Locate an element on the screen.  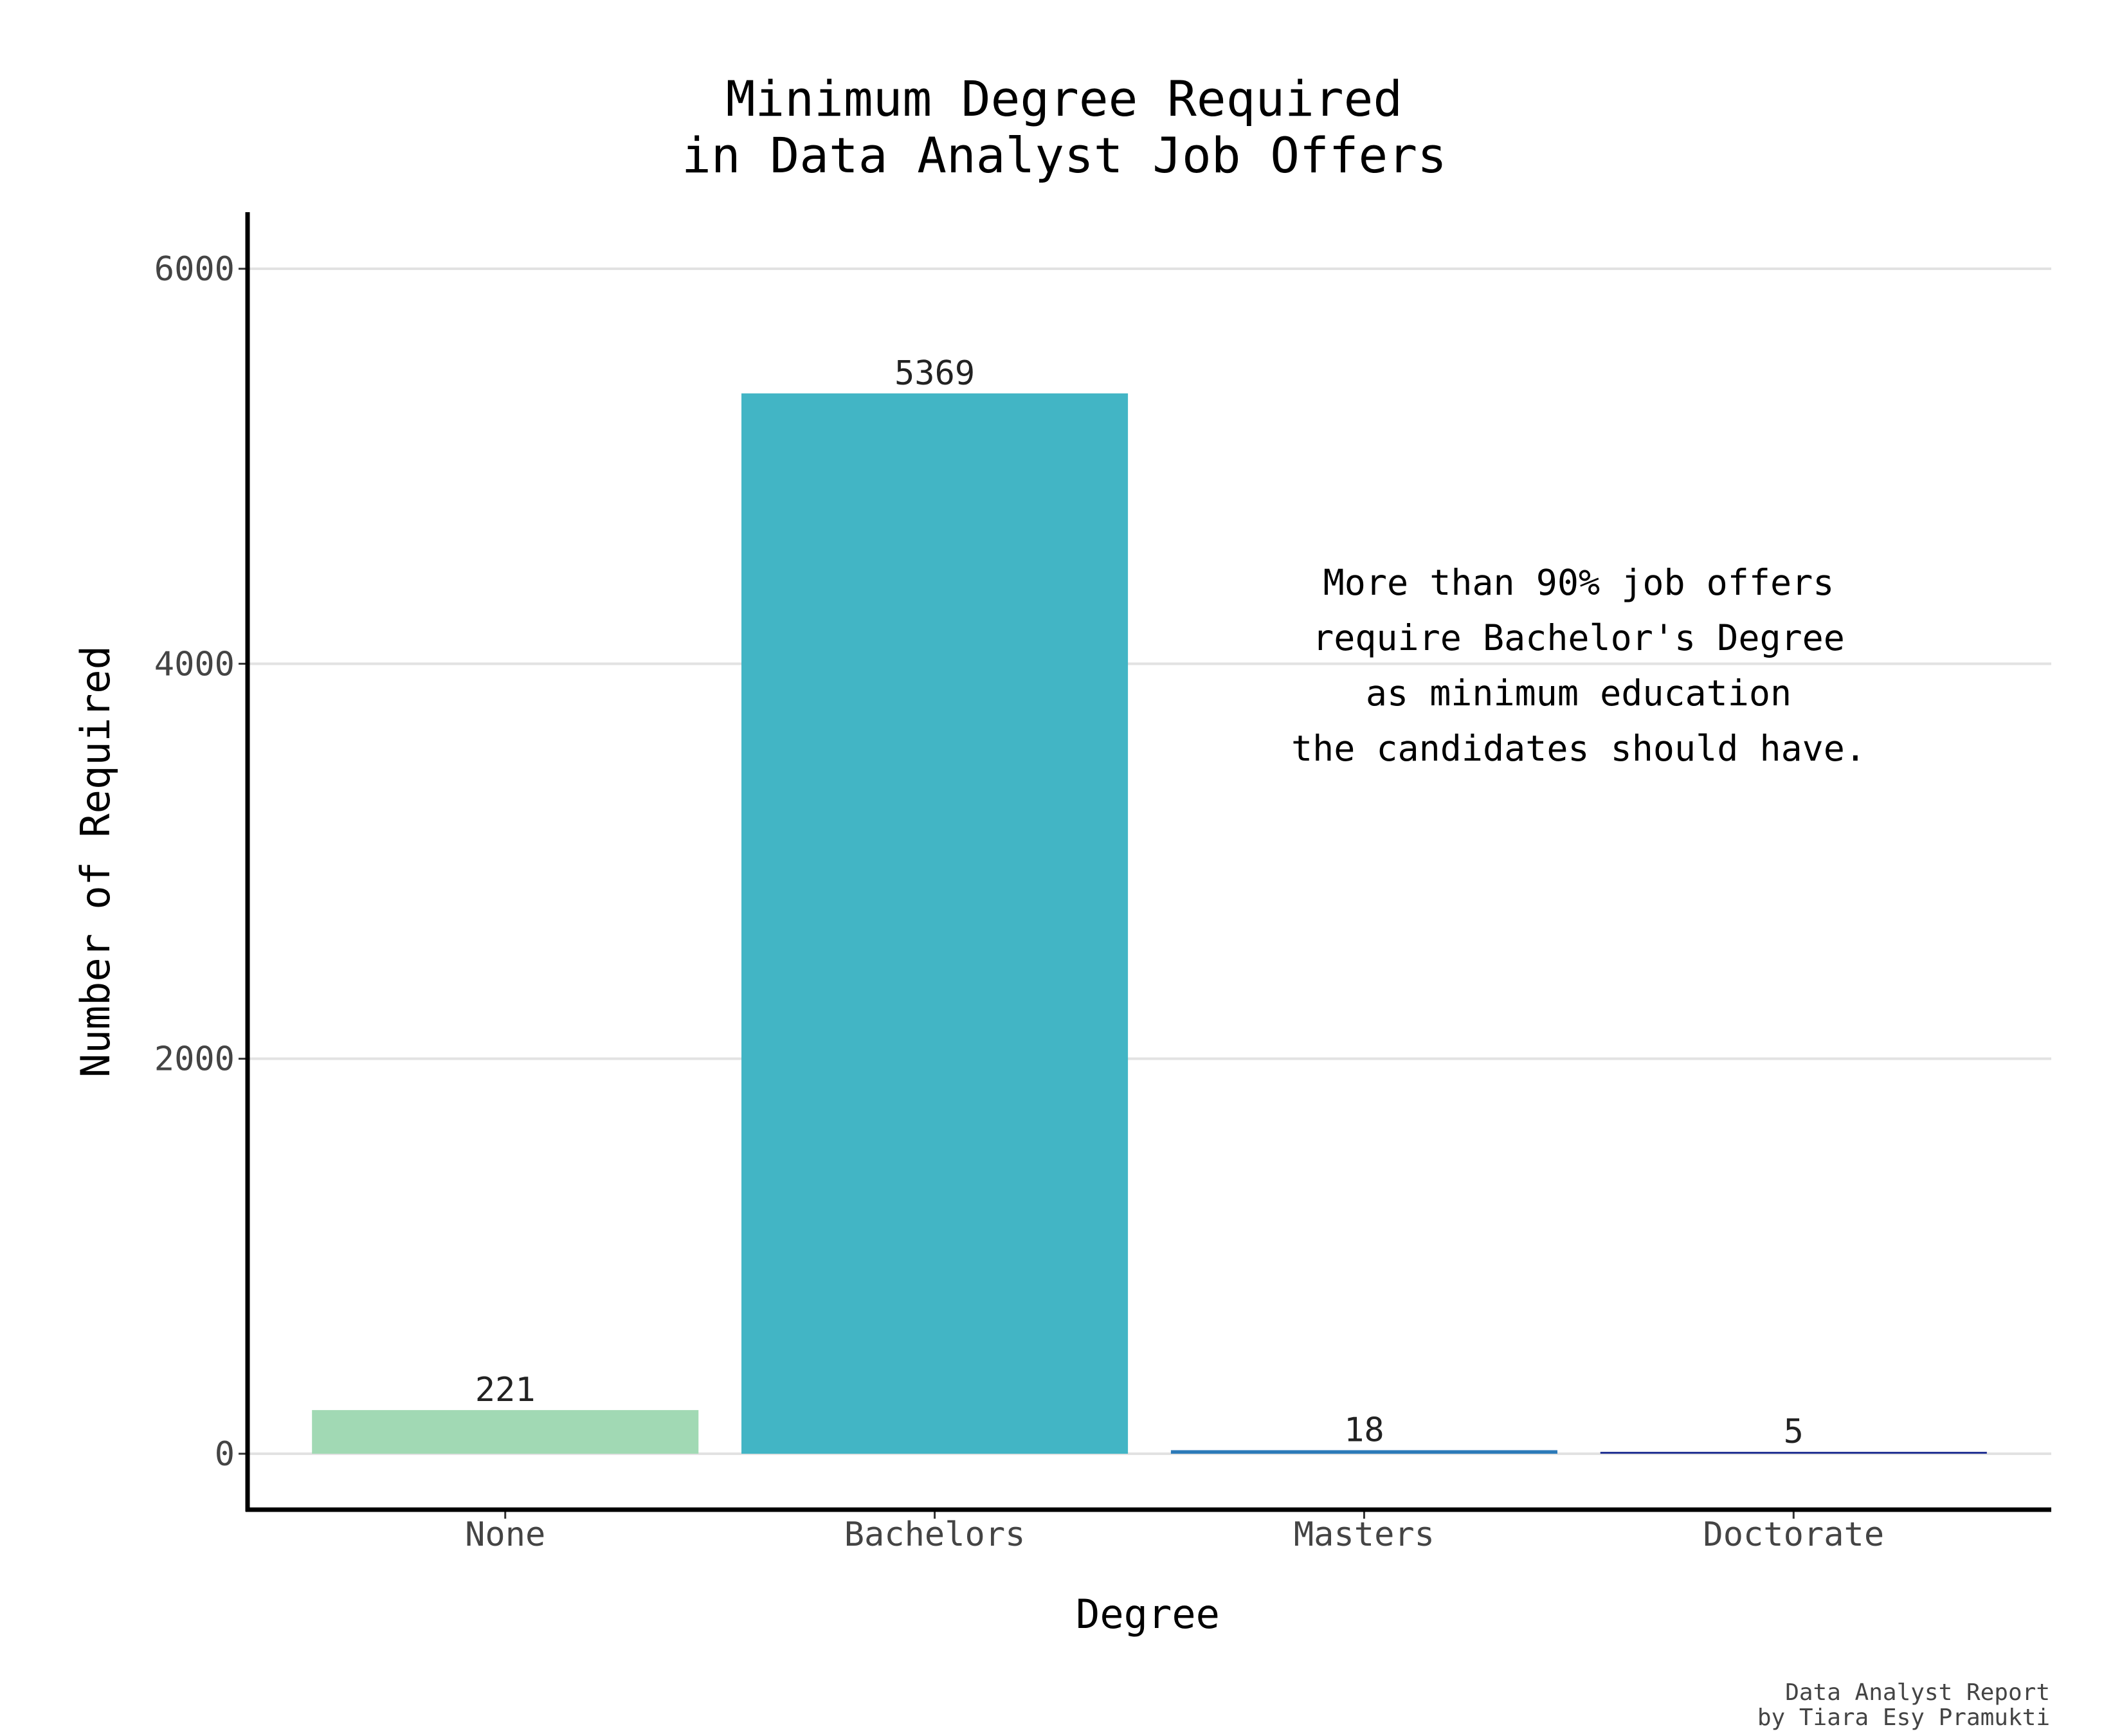
x-tick-label: Masters is located at coordinates (1364, 1534).